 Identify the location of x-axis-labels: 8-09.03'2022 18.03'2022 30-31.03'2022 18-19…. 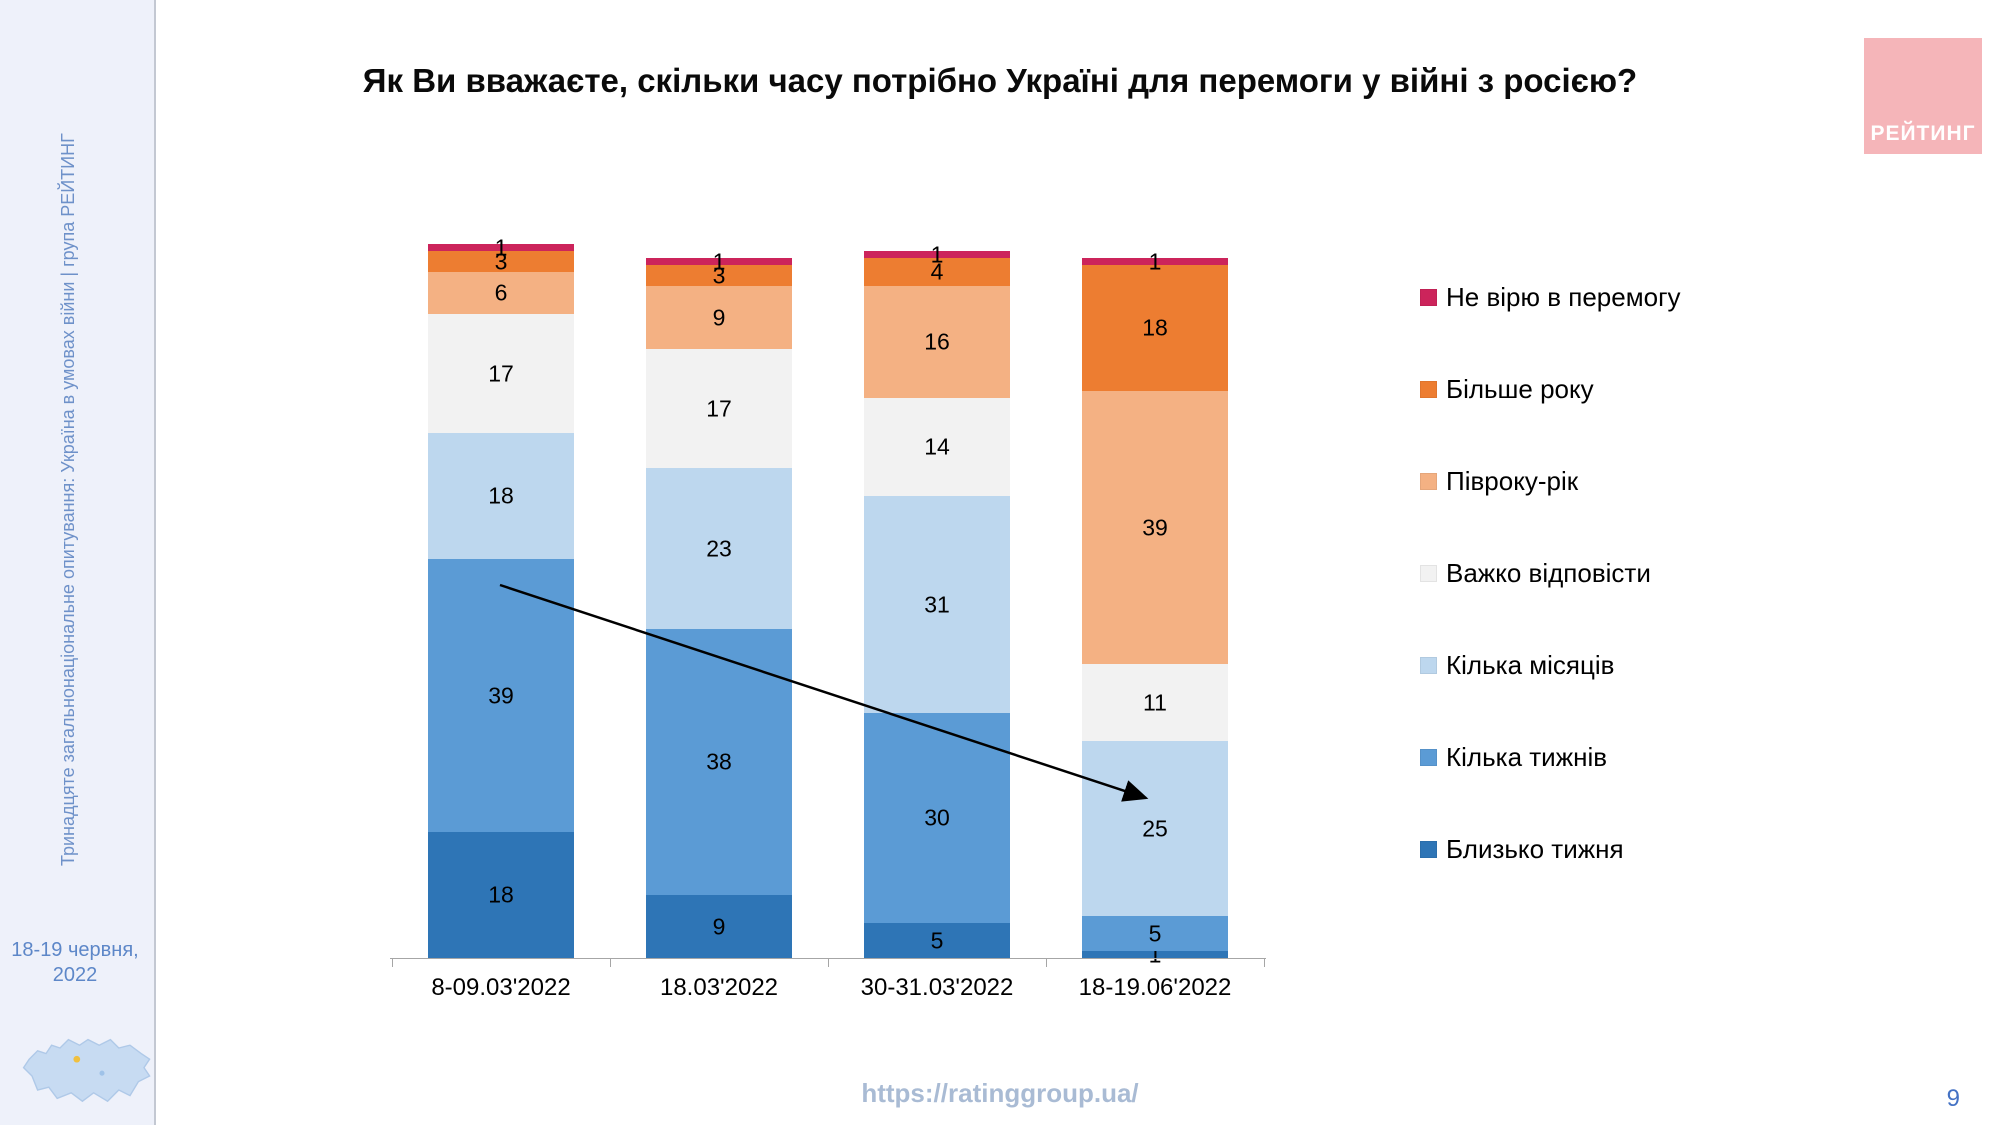
(828, 988).